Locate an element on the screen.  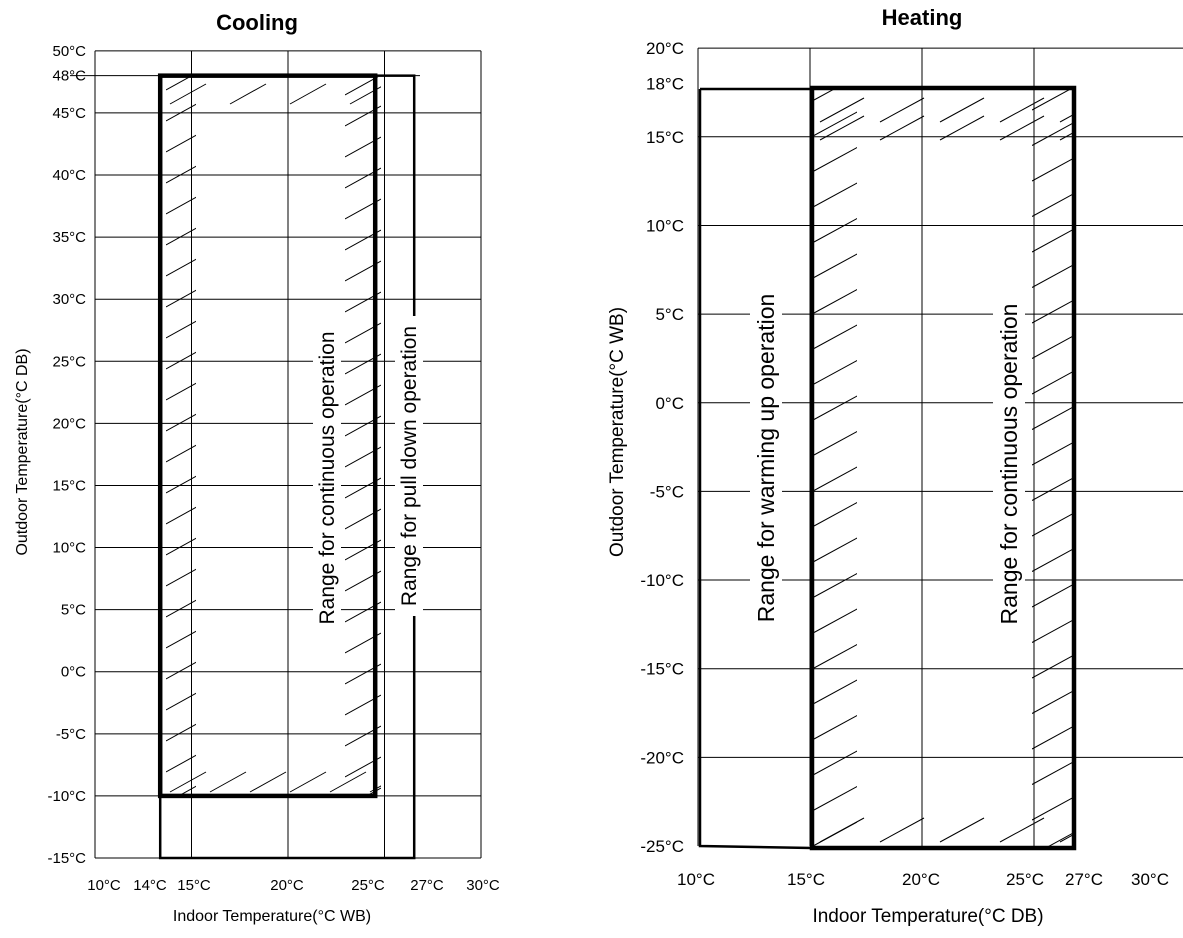
heating-x-tick-labels: 10°C 15°C 20°C 25°C 27°C 30°C is located at coordinates (923, 879).